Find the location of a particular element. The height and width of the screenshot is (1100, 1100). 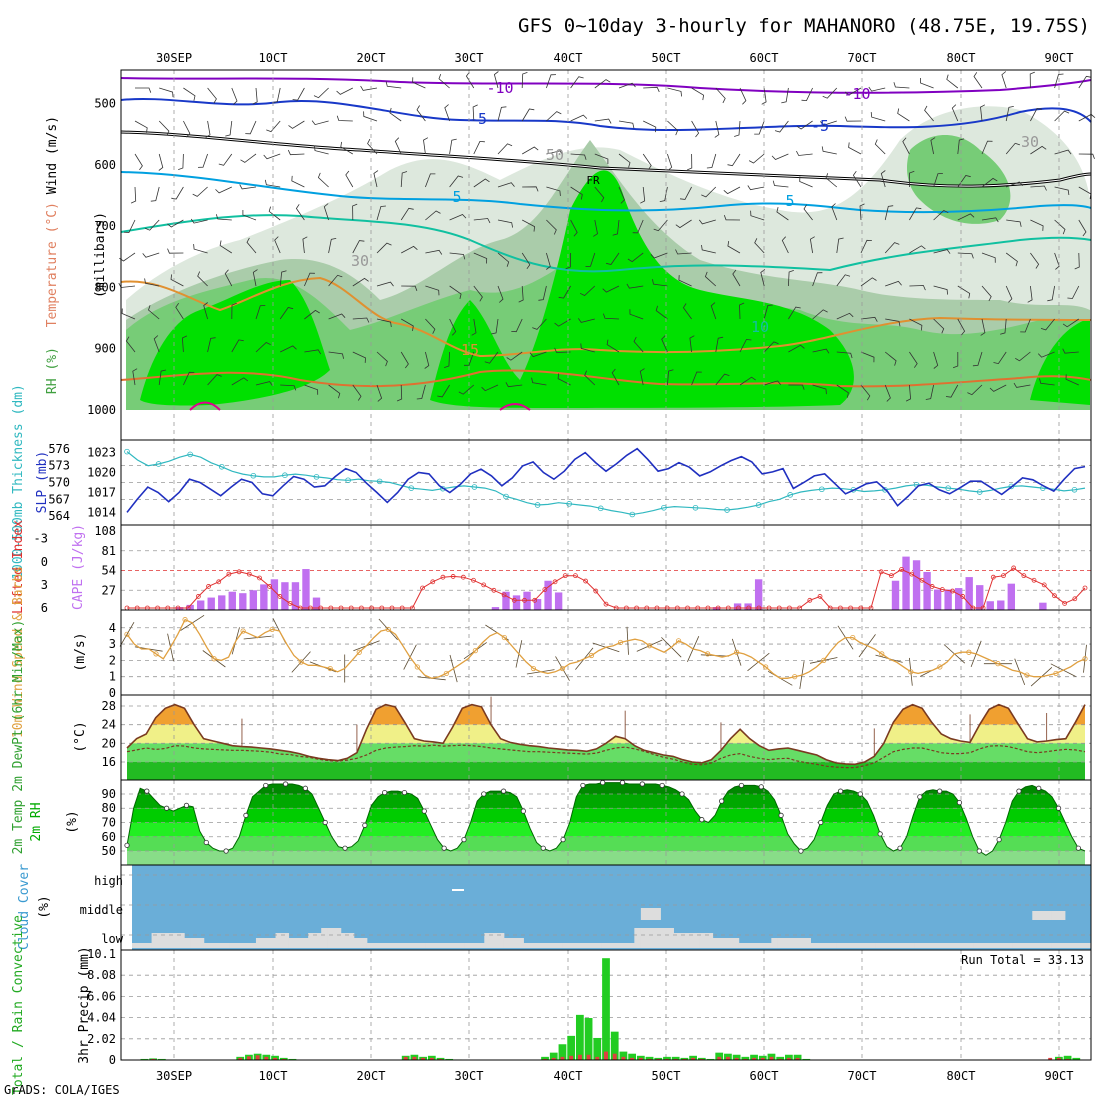

thickness-tick-label: 564 is located at coordinates (59, 516).